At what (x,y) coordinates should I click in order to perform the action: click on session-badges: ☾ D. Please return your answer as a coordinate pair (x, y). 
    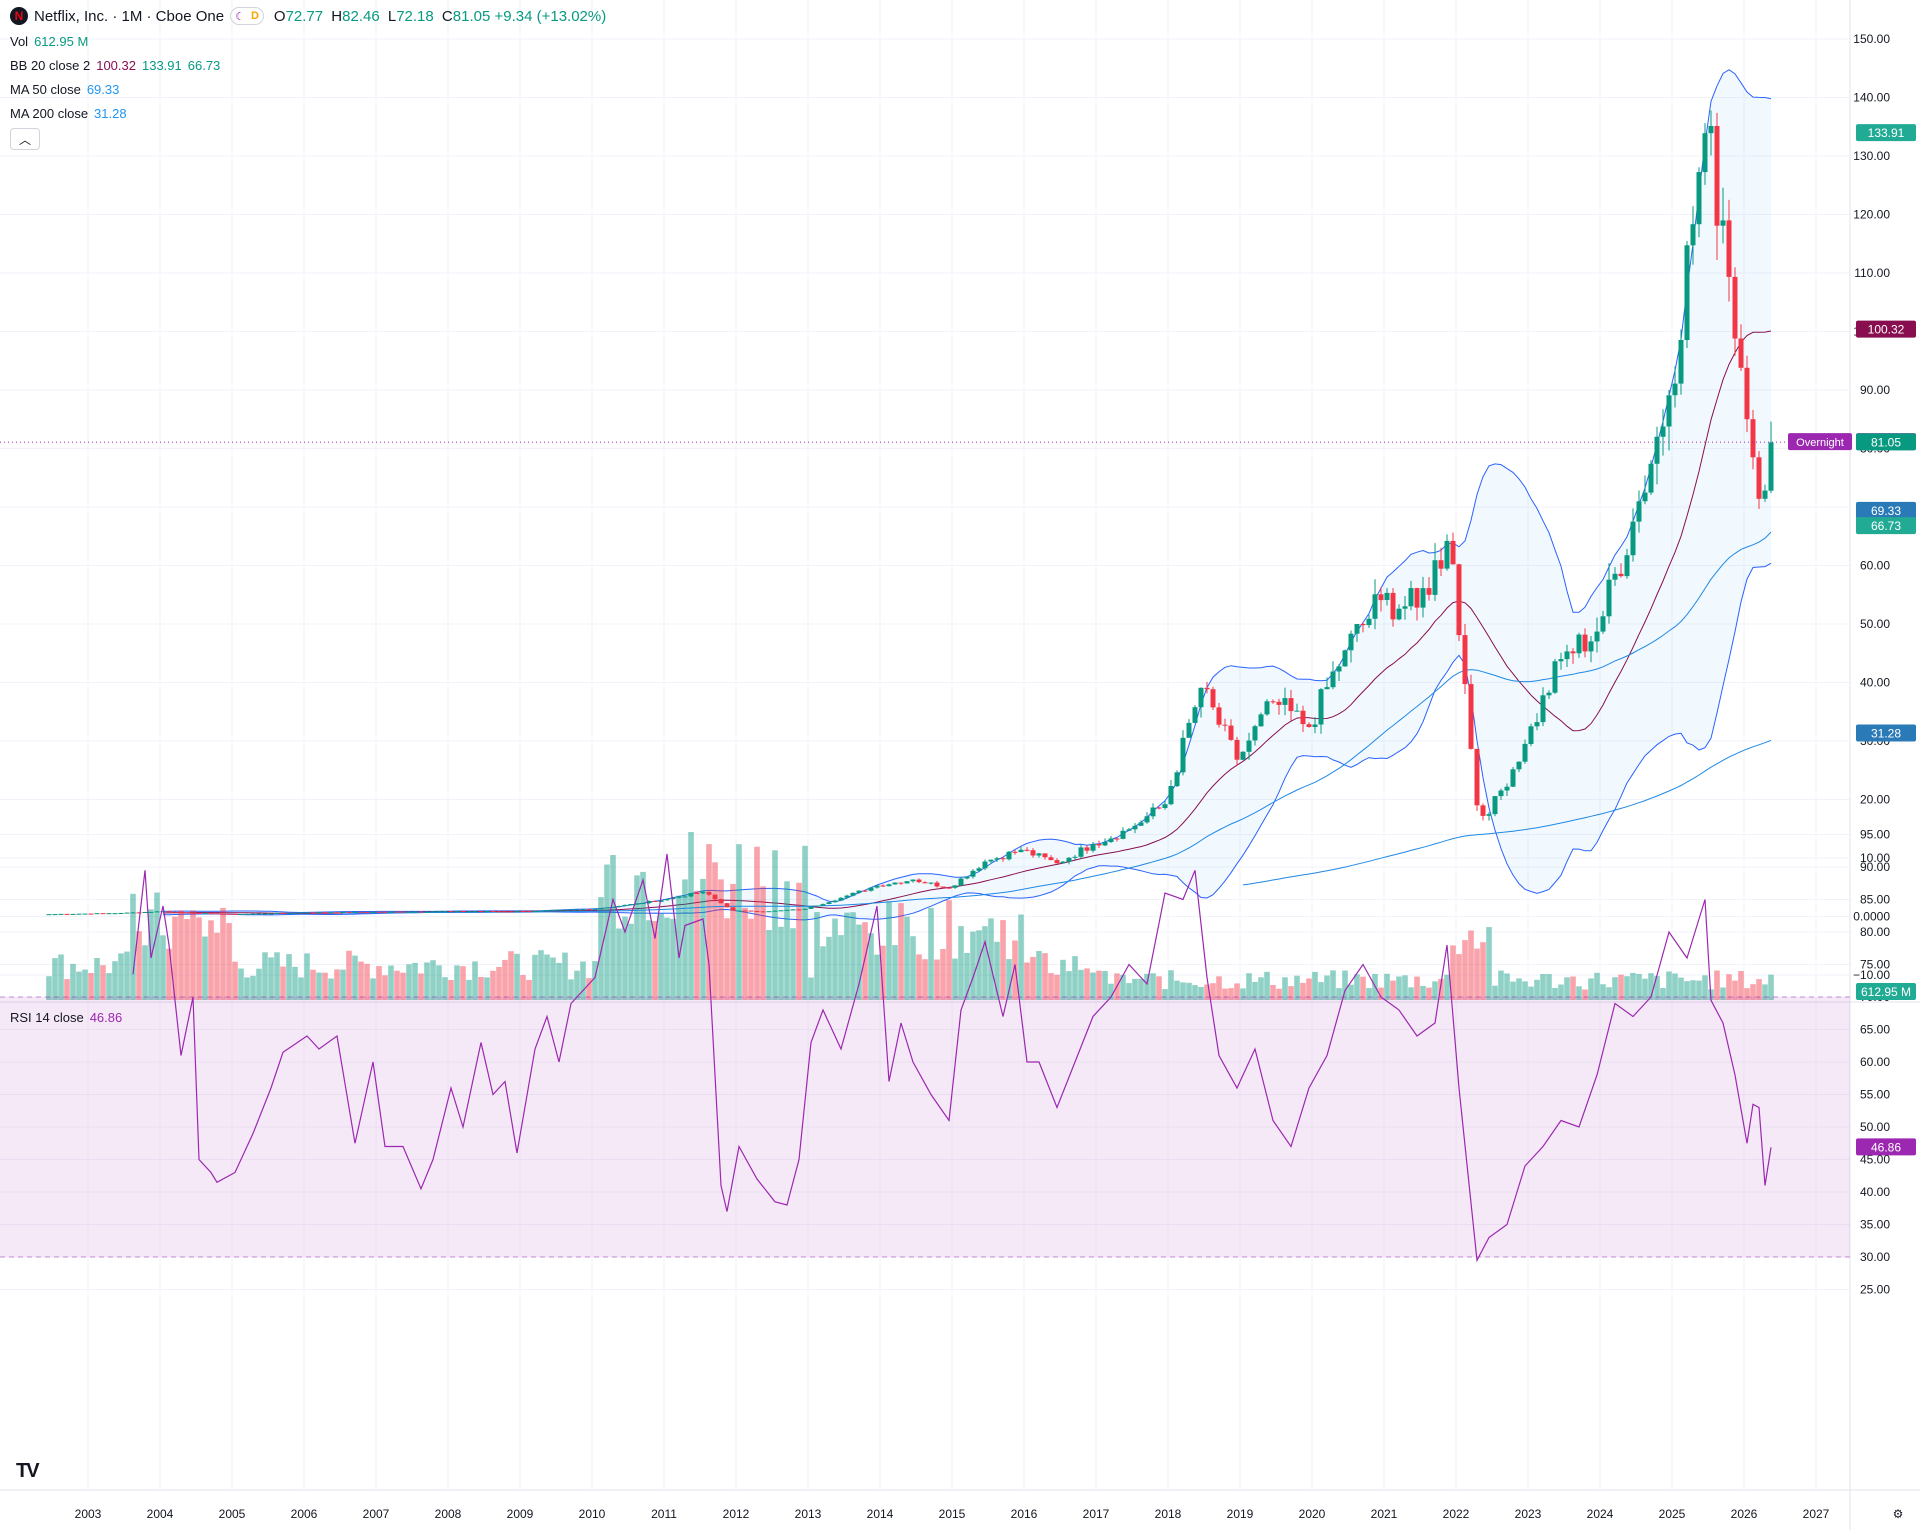
    Looking at the image, I should click on (247, 16).